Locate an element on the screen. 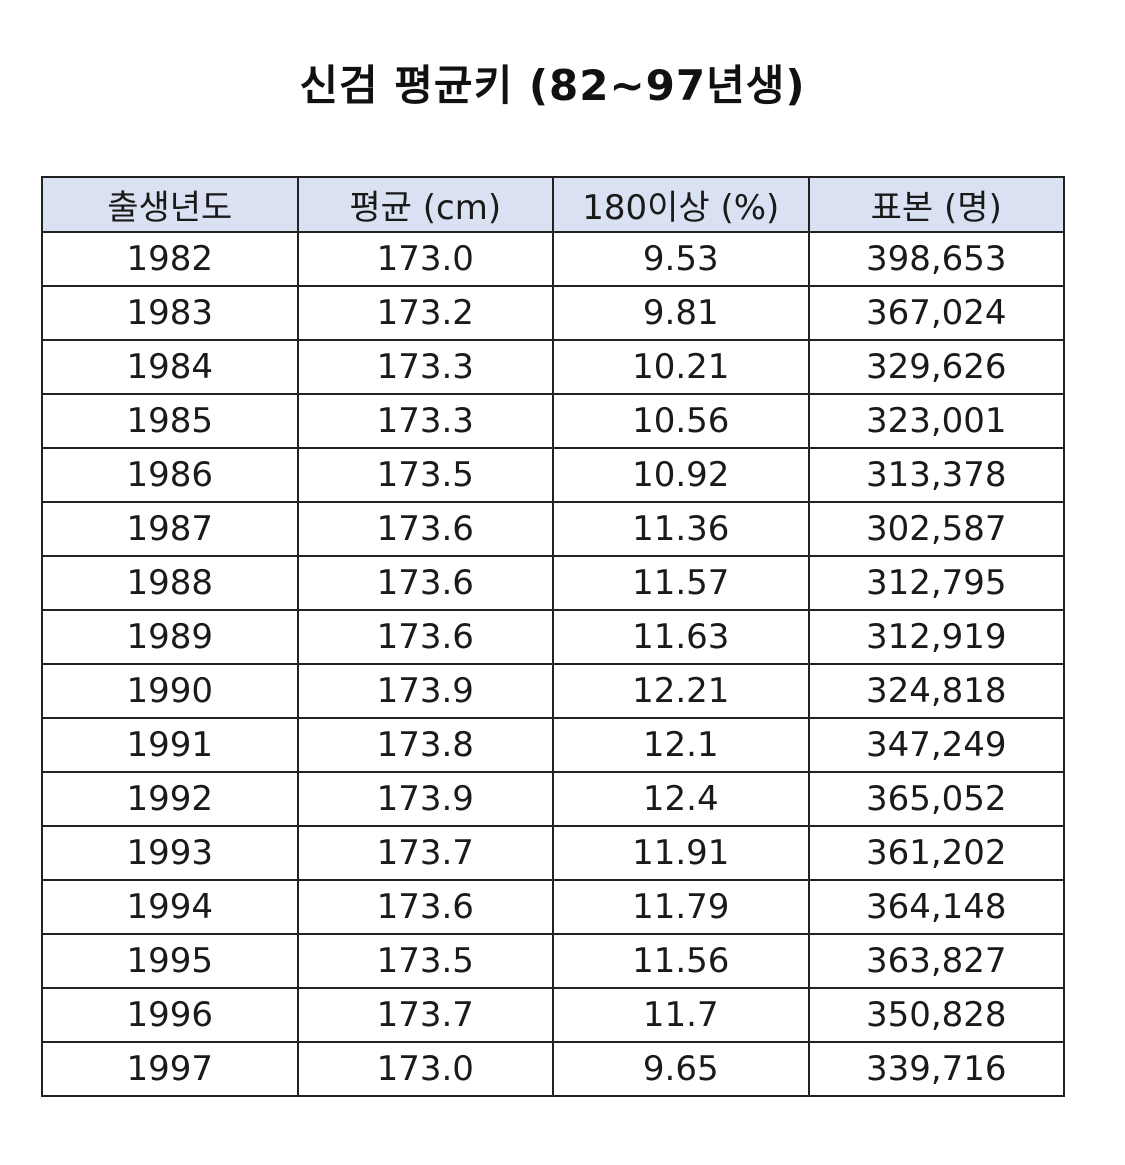 The width and height of the screenshot is (1125, 1165). cell-sample-size: 364,148 is located at coordinates (936, 907).